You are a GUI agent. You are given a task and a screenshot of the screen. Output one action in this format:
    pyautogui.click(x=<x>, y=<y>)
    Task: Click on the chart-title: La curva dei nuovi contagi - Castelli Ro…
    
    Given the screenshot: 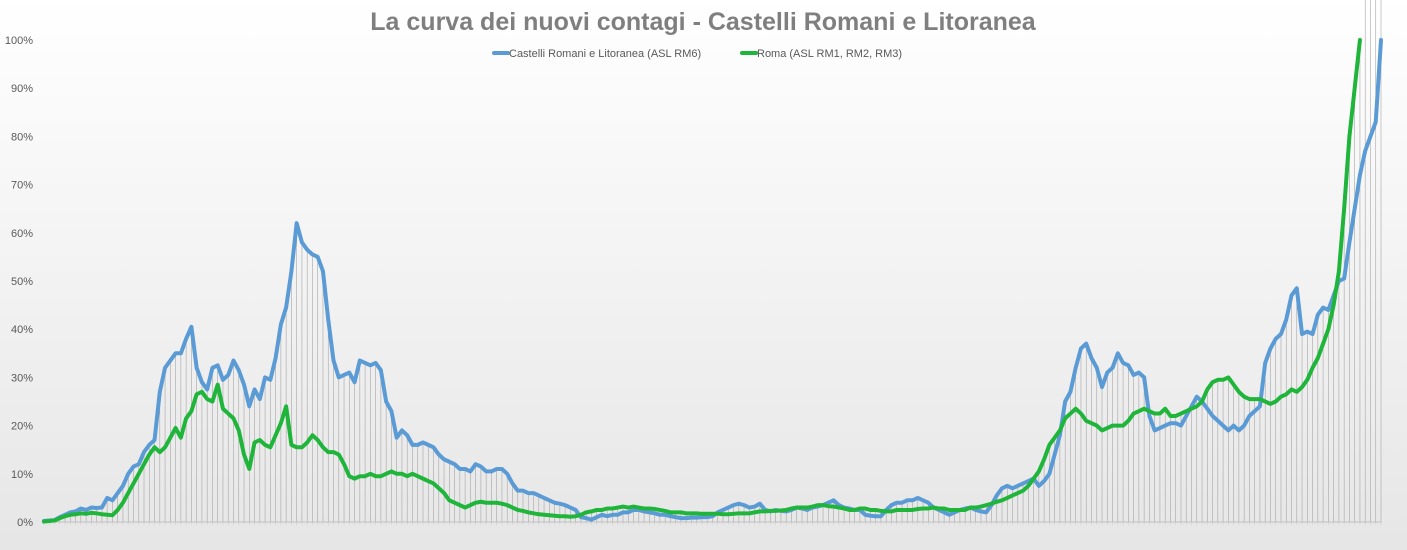 What is the action you would take?
    pyautogui.click(x=703, y=22)
    